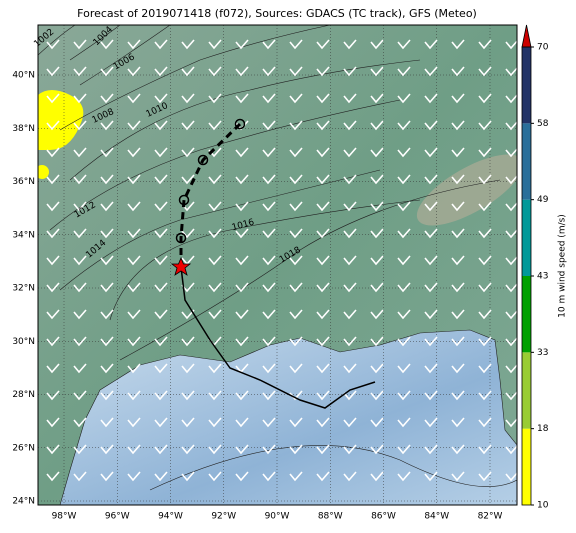  What do you see at coordinates (23, 182) in the screenshot?
I see `lat-label: 36°N` at bounding box center [23, 182].